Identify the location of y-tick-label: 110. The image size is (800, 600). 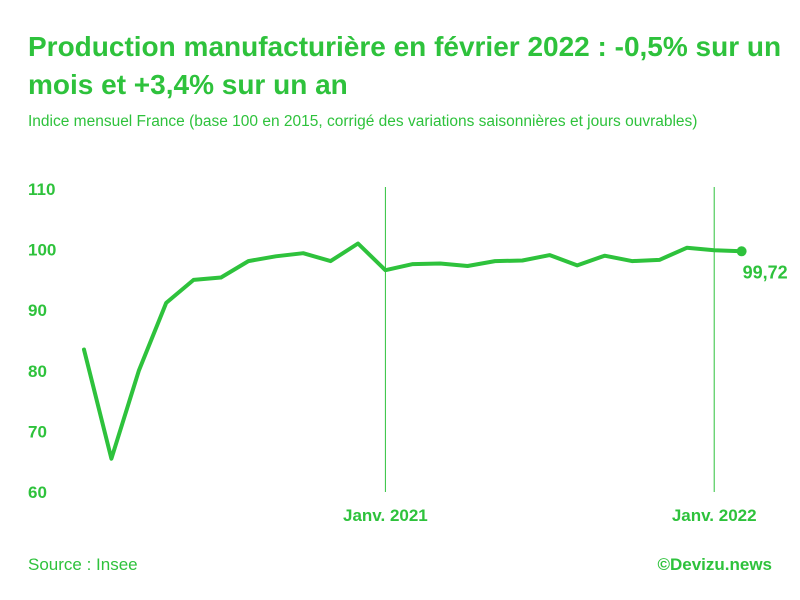
(41, 189).